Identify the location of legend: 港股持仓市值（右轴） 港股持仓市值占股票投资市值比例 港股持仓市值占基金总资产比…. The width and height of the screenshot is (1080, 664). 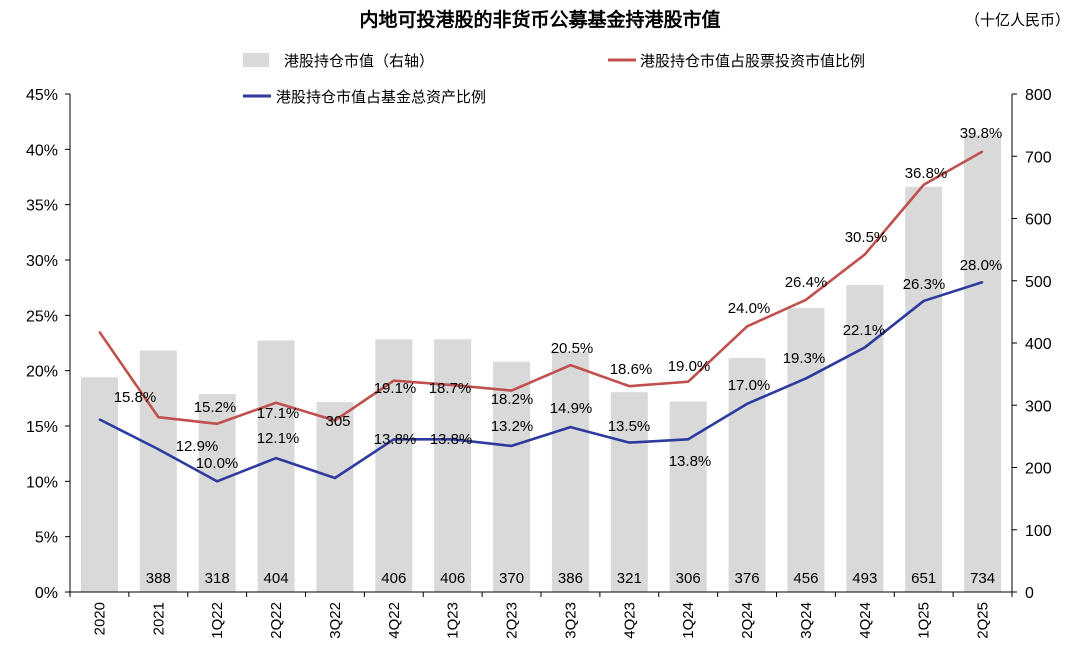
(554, 79).